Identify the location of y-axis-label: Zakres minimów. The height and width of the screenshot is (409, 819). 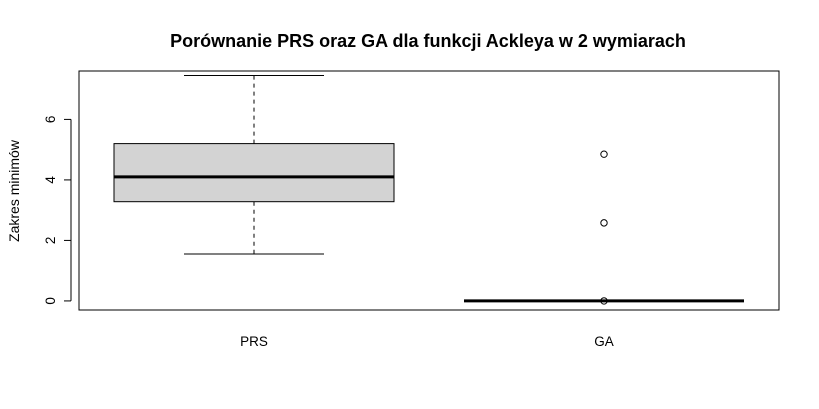
(14, 190).